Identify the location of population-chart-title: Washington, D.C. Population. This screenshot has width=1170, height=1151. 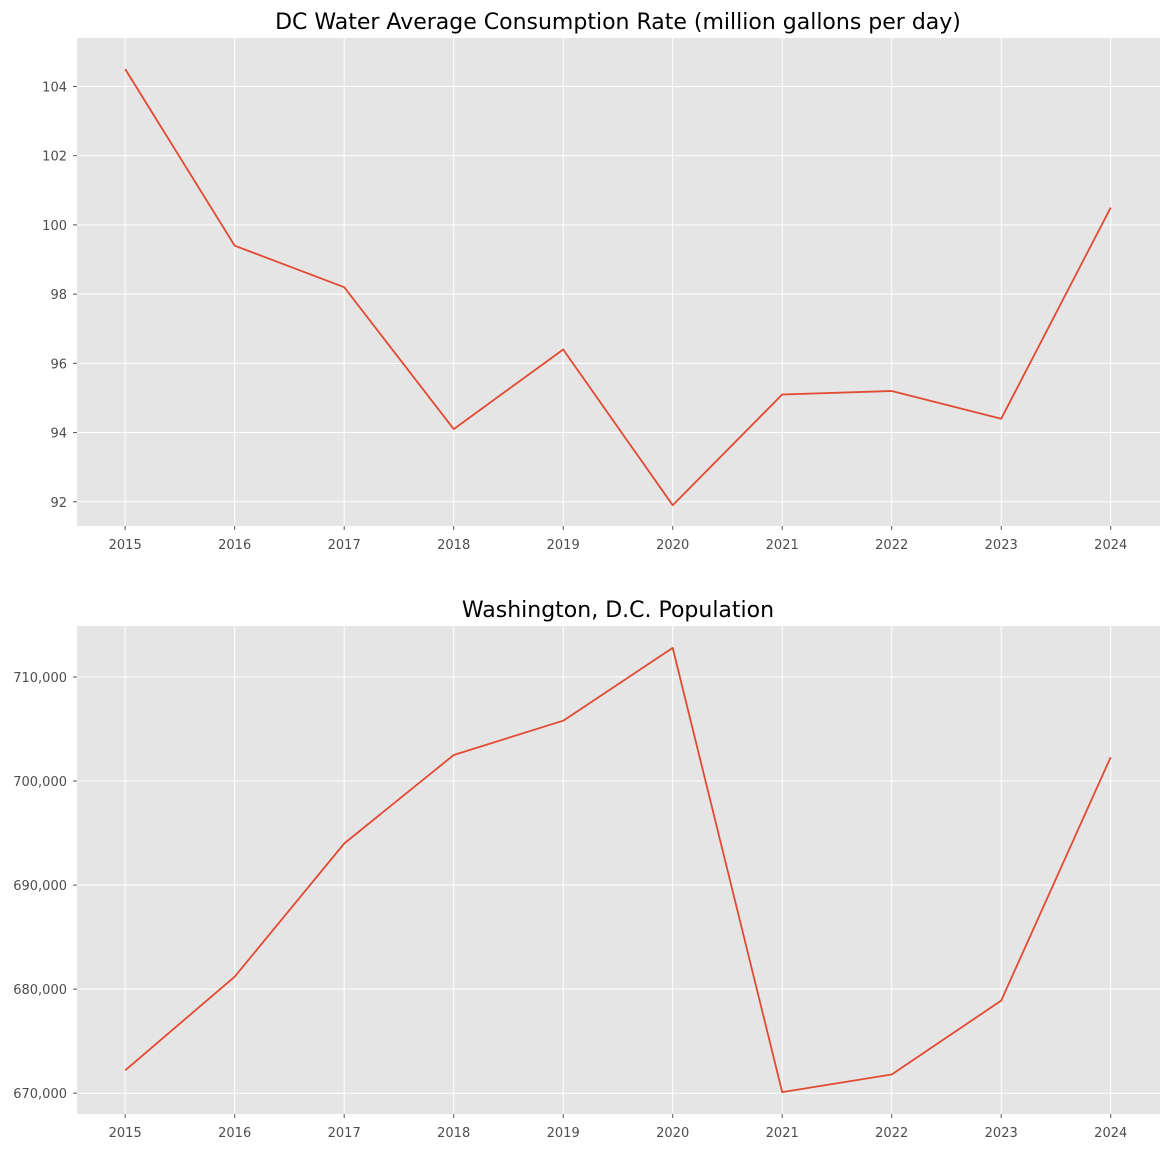
(618, 610).